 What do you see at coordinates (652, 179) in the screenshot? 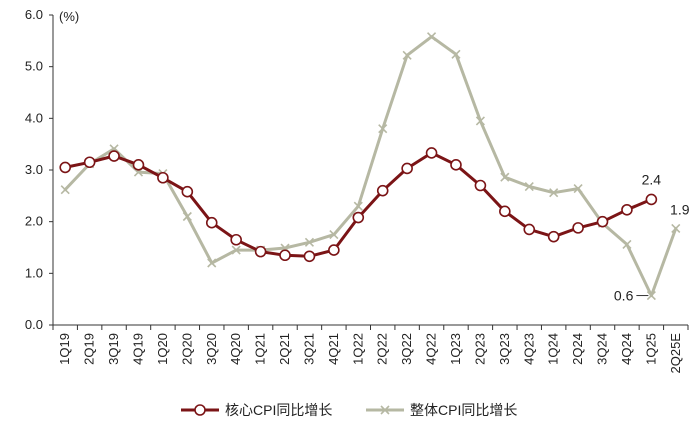
I see `data-label: 2.4` at bounding box center [652, 179].